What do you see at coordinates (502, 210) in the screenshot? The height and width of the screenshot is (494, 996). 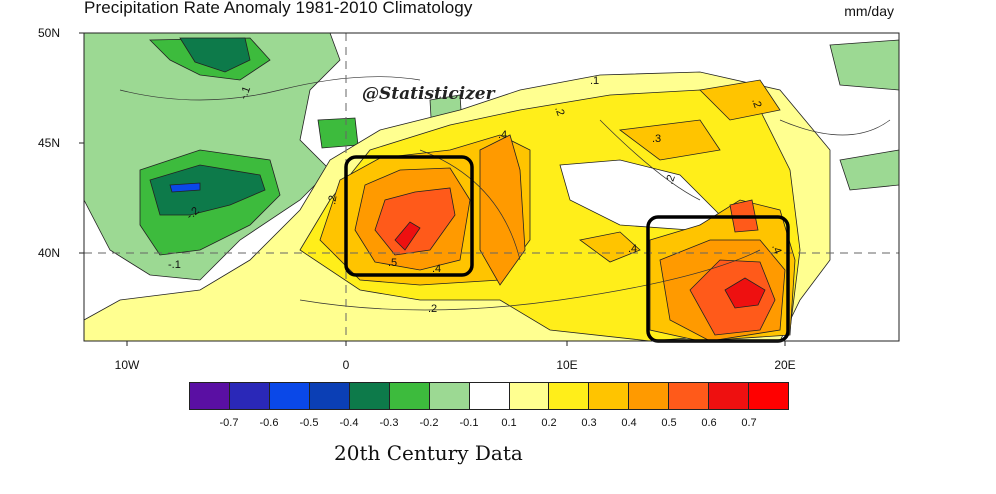 I see `orange-ridge-central` at bounding box center [502, 210].